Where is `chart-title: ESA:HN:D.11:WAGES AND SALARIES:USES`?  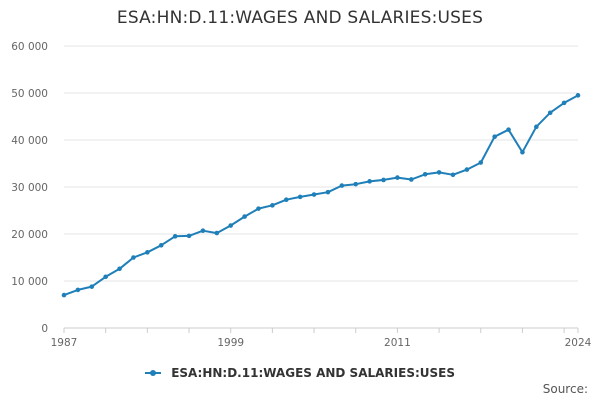
chart-title: ESA:HN:D.11:WAGES AND SALARIES:USES is located at coordinates (300, 18).